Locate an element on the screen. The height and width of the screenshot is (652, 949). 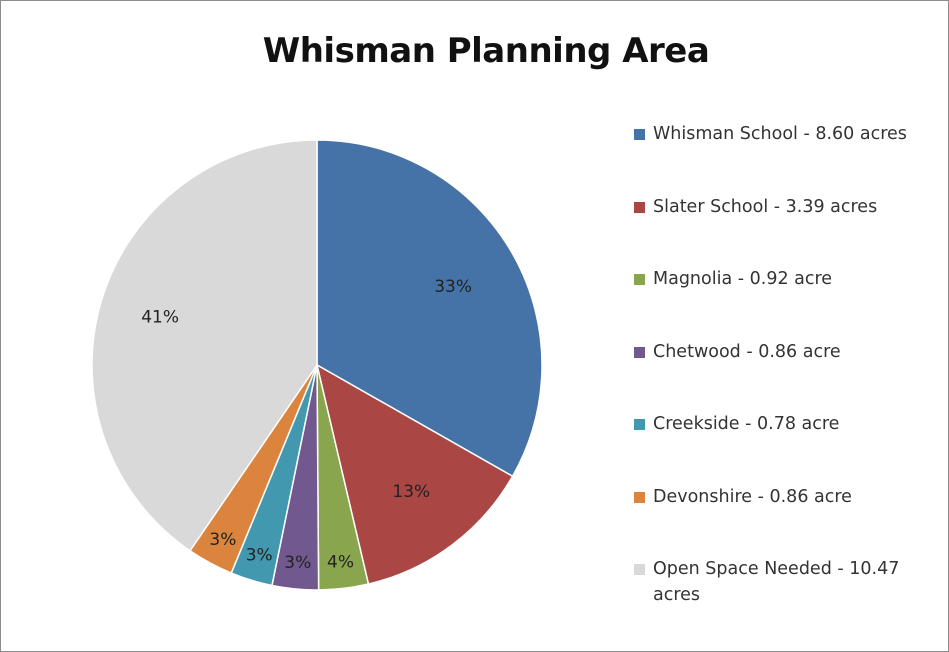
legend-label: Devonshire - 0.86 acre is located at coordinates (752, 496).